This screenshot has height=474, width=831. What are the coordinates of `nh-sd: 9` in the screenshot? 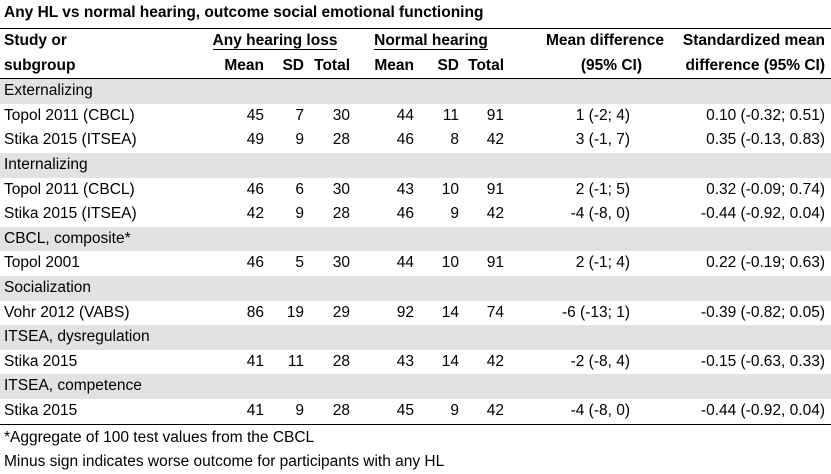 It's located at (436, 214).